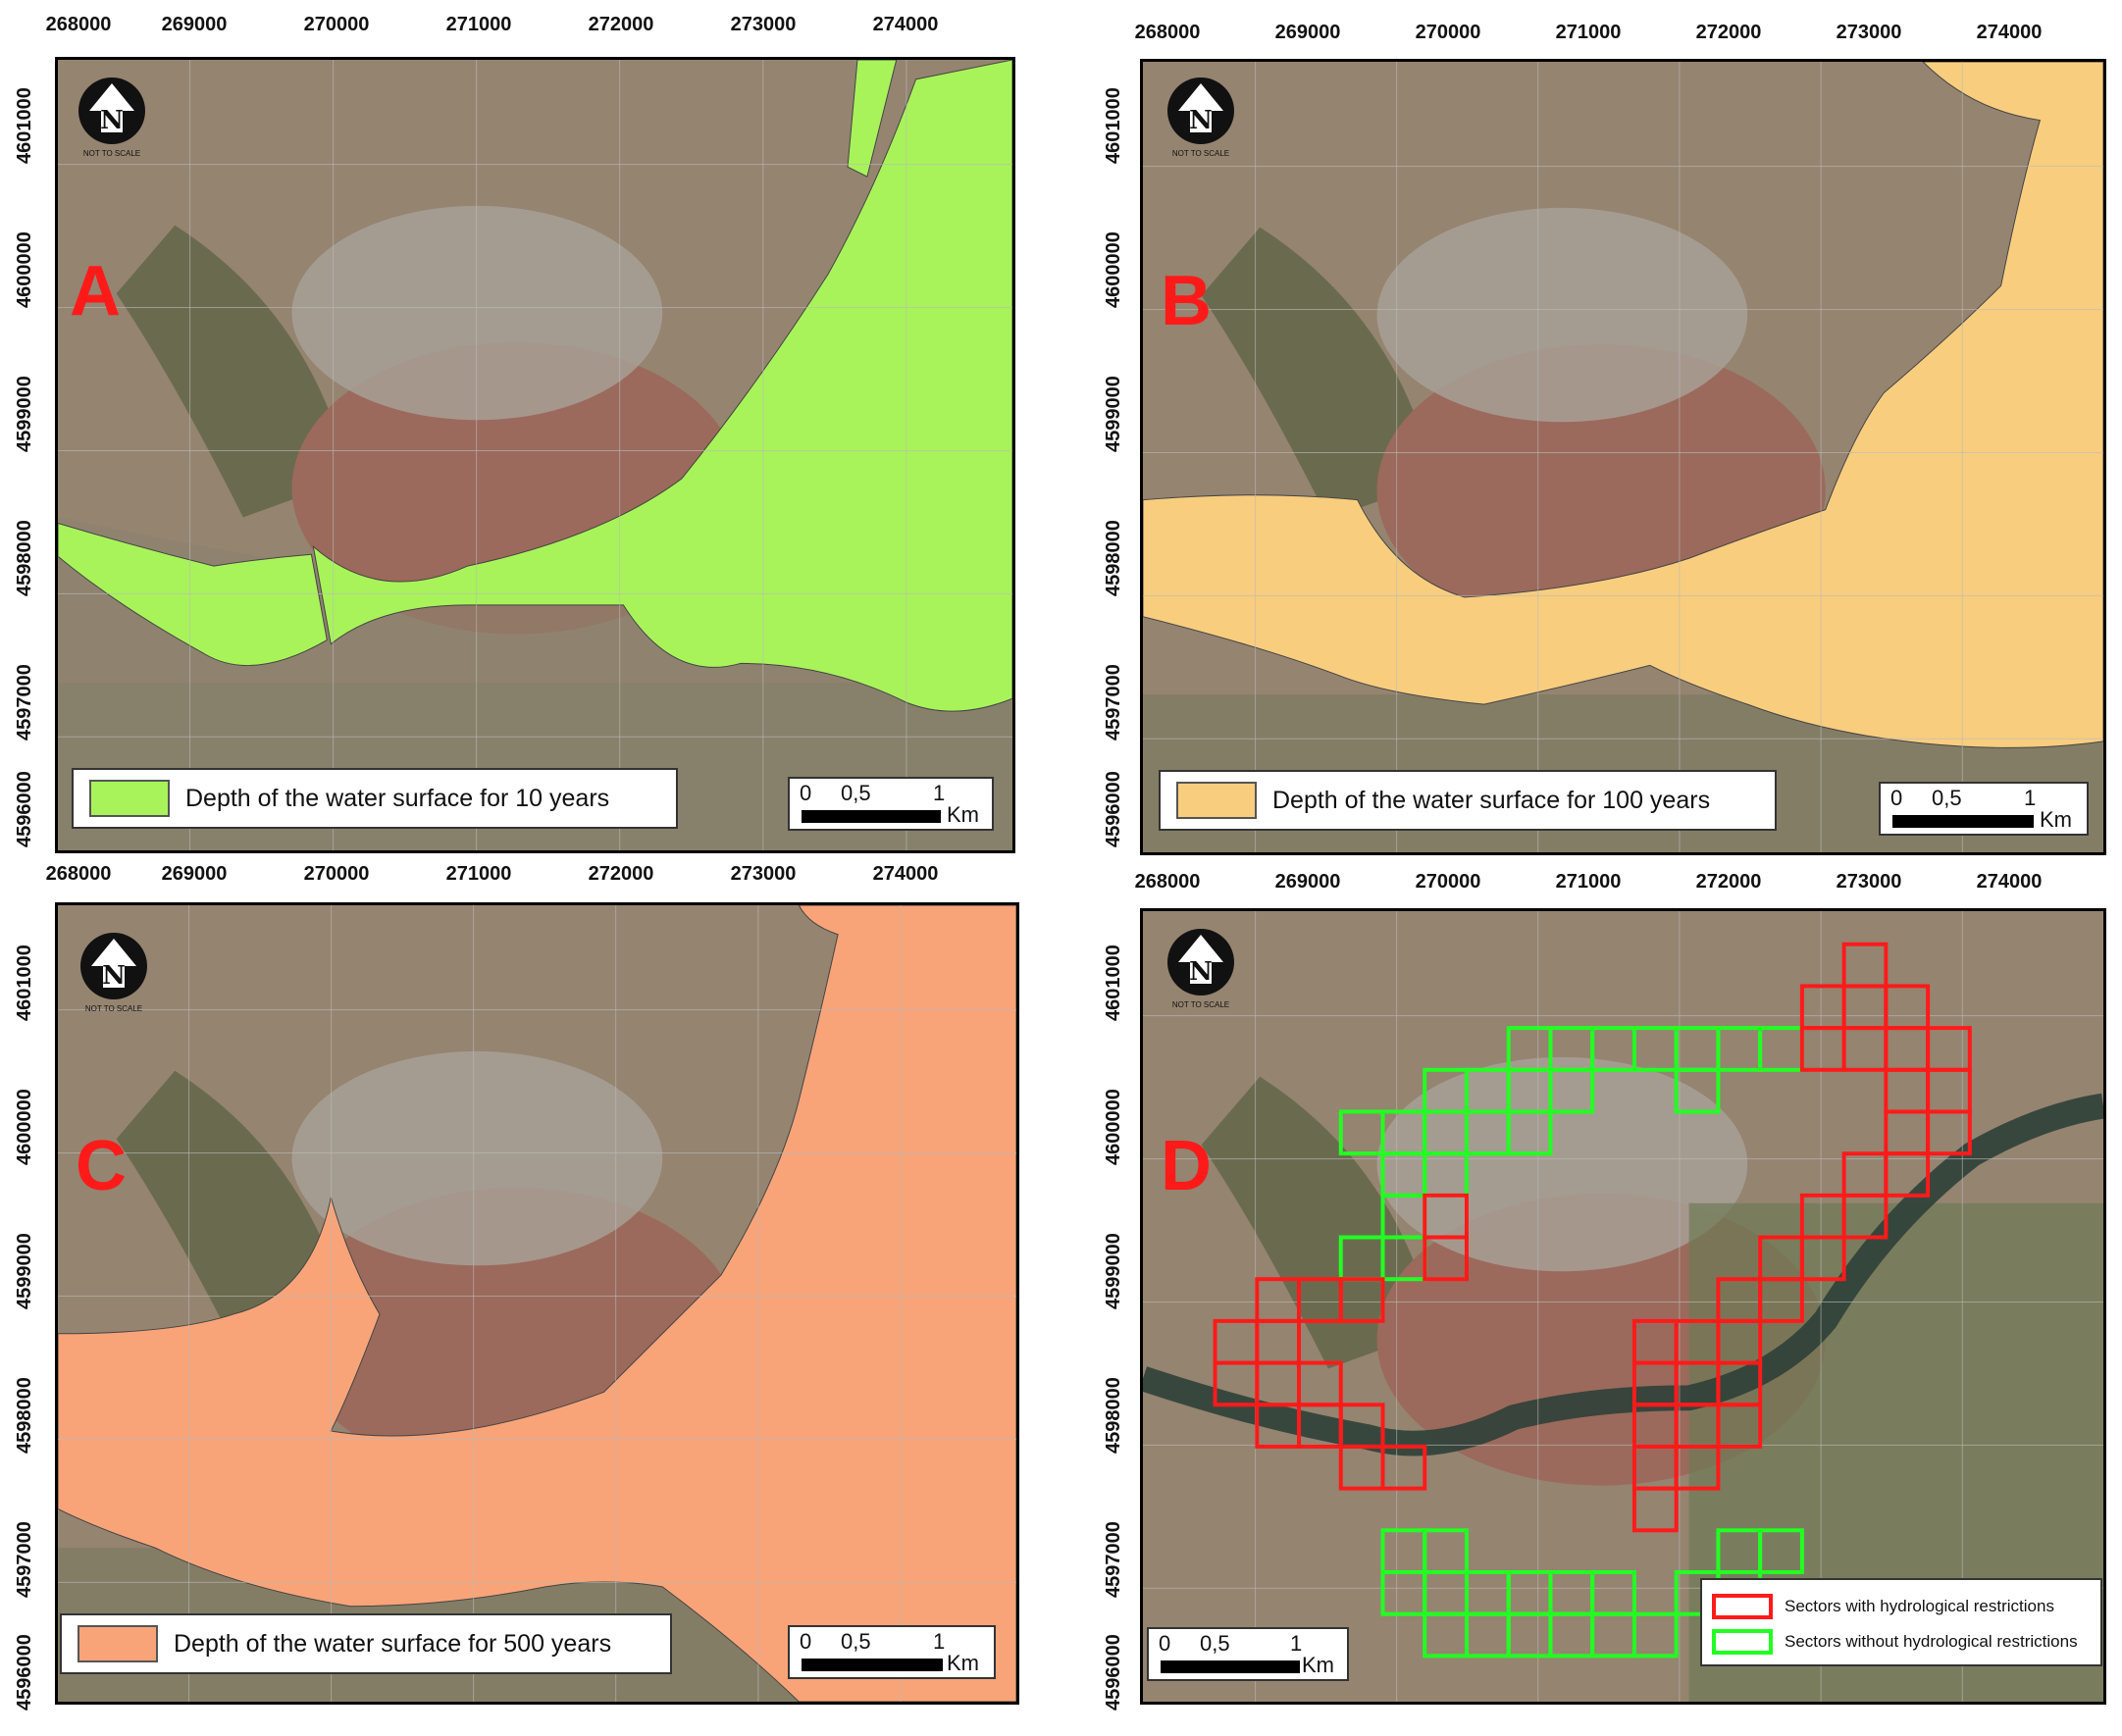 The image size is (2122, 1736). I want to click on scale-label: 0, so click(806, 1642).